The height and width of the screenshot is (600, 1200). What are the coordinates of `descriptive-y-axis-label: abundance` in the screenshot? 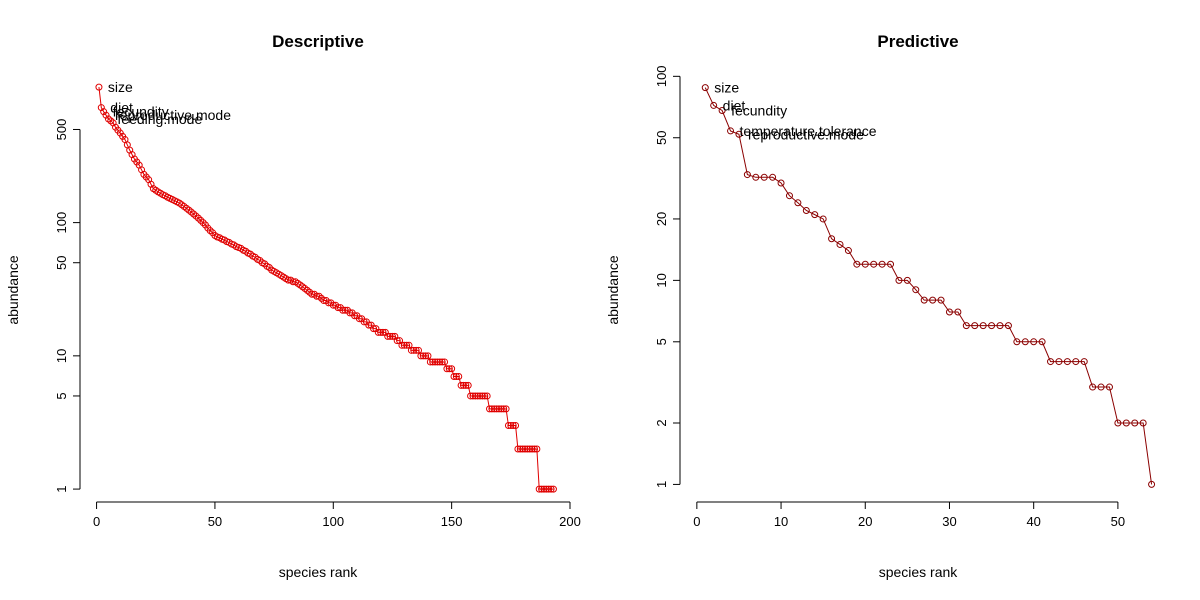 It's located at (13, 290).